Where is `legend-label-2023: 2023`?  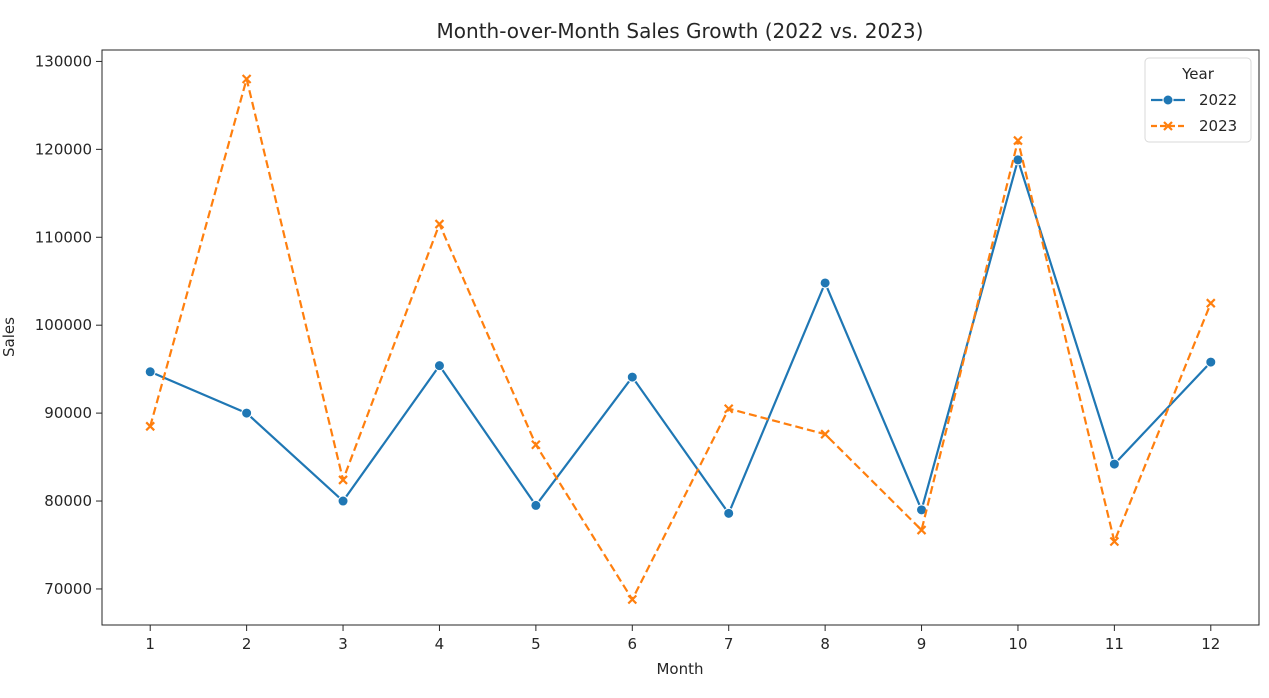 legend-label-2023: 2023 is located at coordinates (1218, 126).